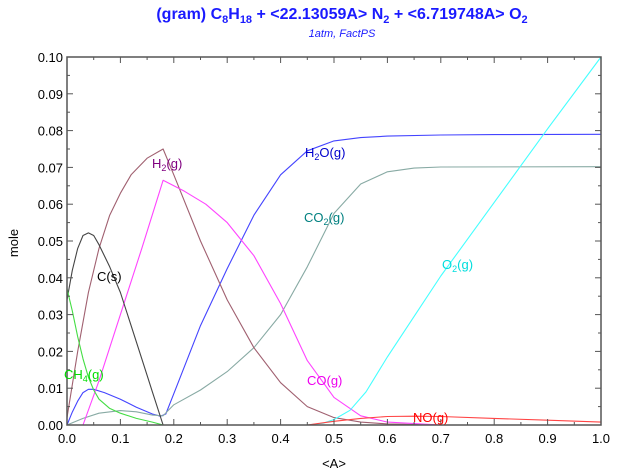 This screenshot has width=620, height=474. I want to click on y-tick-label: 0.10, so click(50, 57).